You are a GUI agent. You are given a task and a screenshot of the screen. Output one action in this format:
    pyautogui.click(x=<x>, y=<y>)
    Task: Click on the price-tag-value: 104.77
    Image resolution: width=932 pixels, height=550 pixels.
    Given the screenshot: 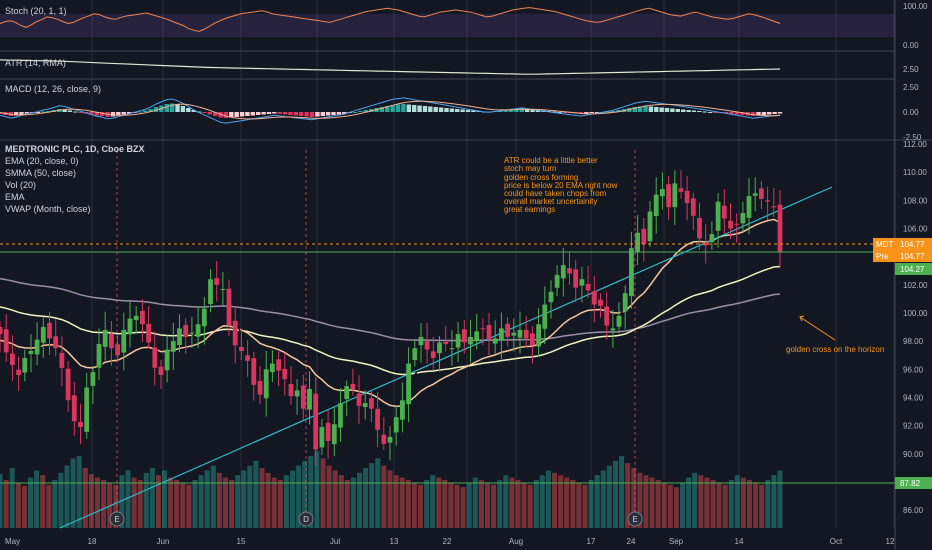 What is the action you would take?
    pyautogui.click(x=912, y=256)
    